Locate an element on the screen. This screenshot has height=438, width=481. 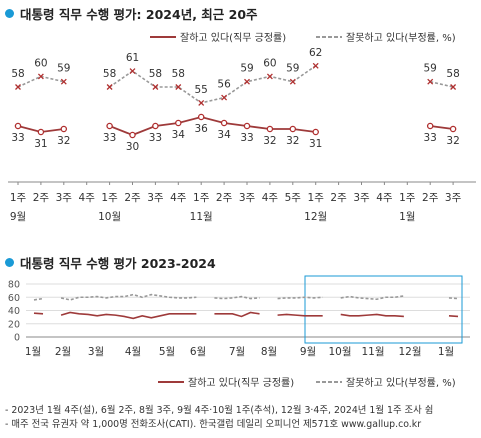
disapprove-data-label: 62 is located at coordinates (315, 53).